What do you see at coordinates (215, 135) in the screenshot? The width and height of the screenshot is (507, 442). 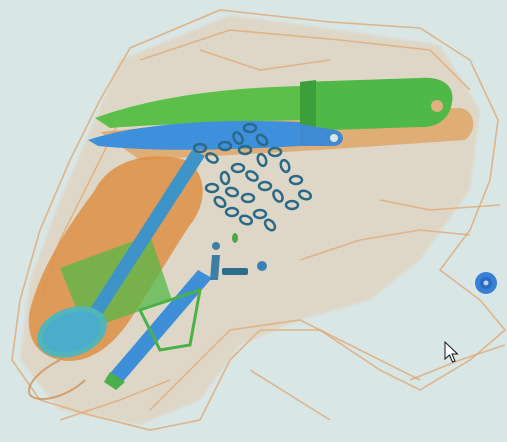 I see `second-knife-icon` at bounding box center [215, 135].